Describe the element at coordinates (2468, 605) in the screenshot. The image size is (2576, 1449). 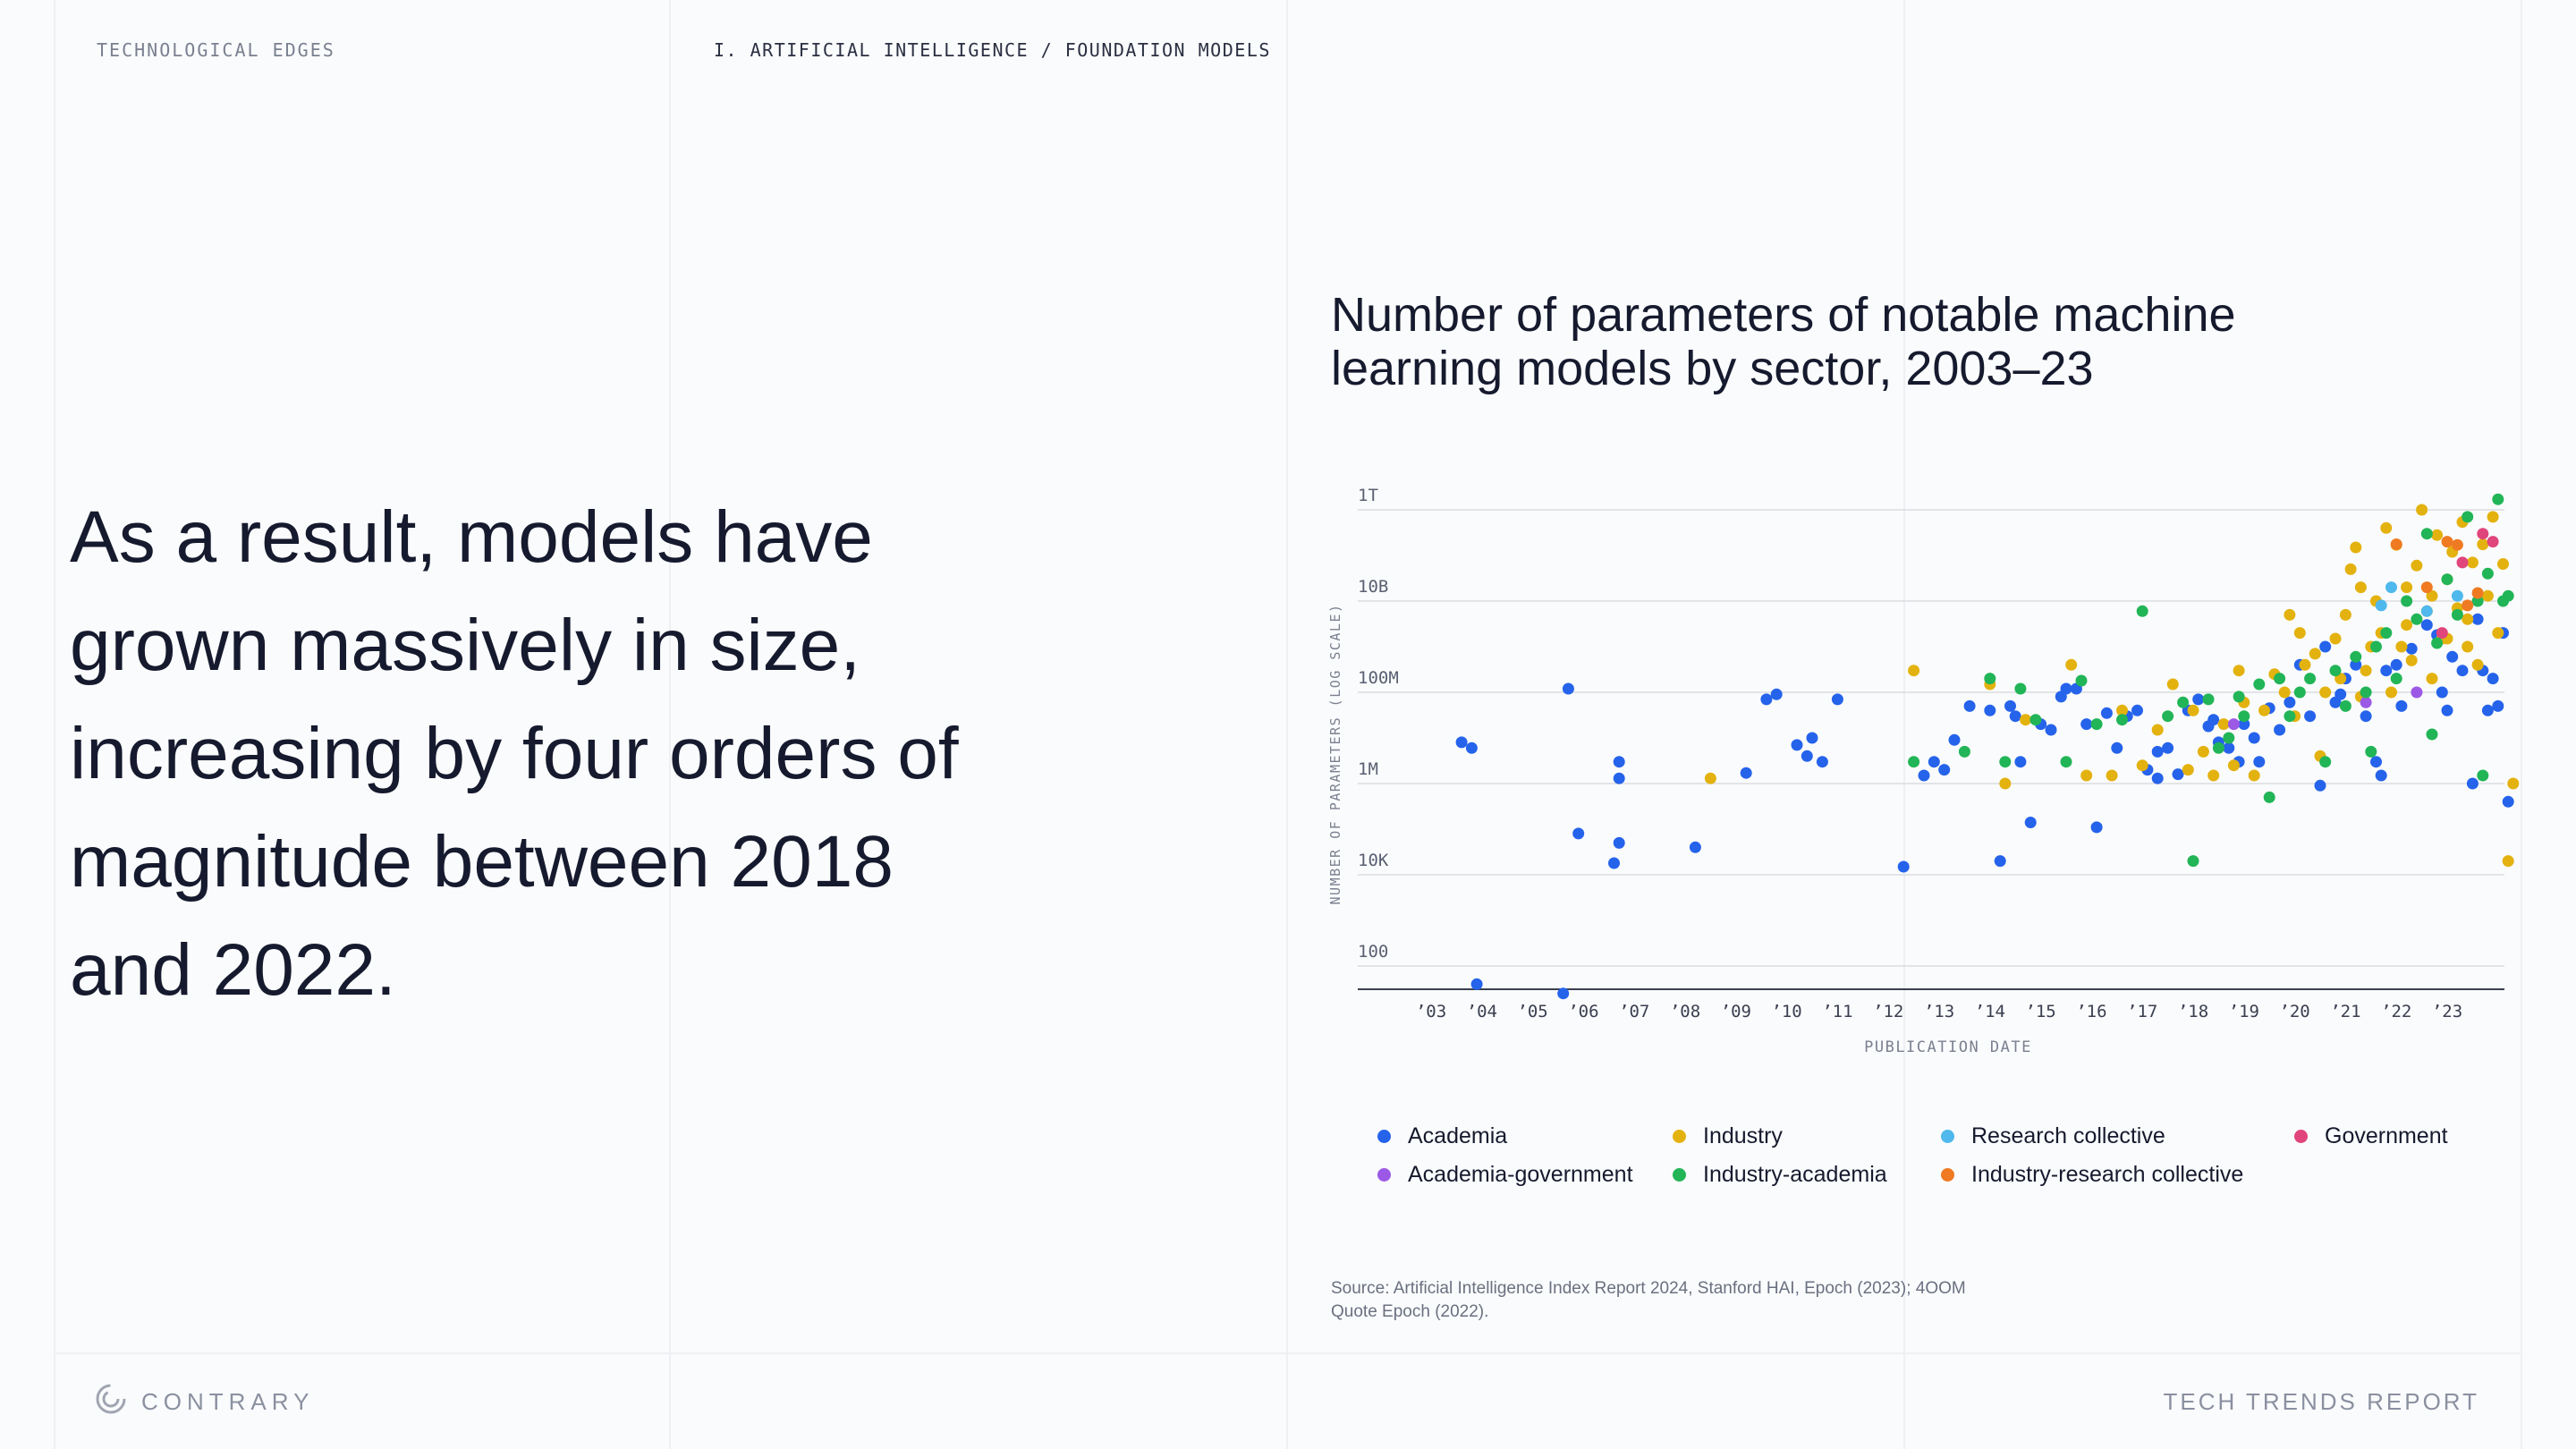
I see `data-point-industry-research-collective` at that location.